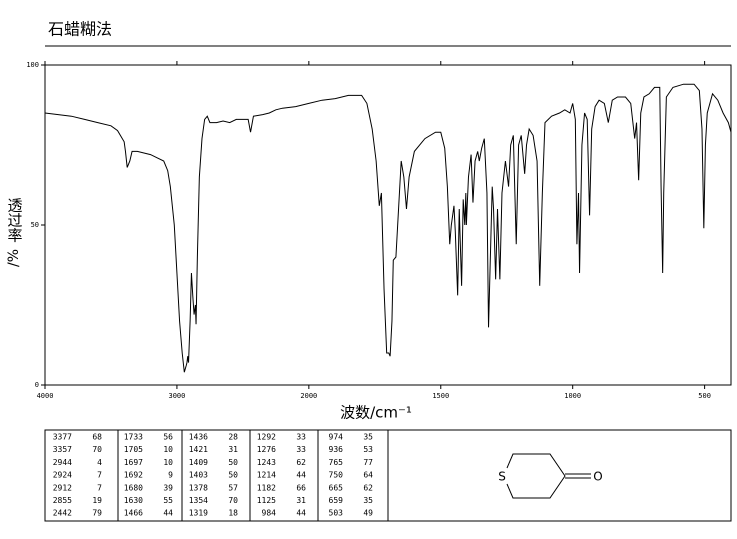 This screenshot has height=539, width=737. I want to click on peak-wavenumber: 1182, so click(266, 487).